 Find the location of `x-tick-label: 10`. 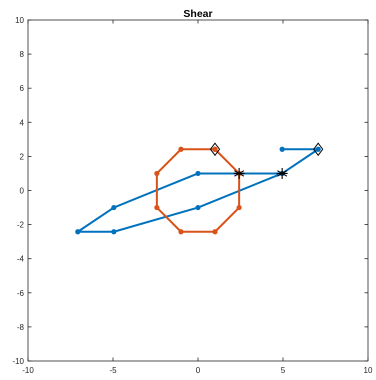

x-tick-label: 10 is located at coordinates (368, 370).